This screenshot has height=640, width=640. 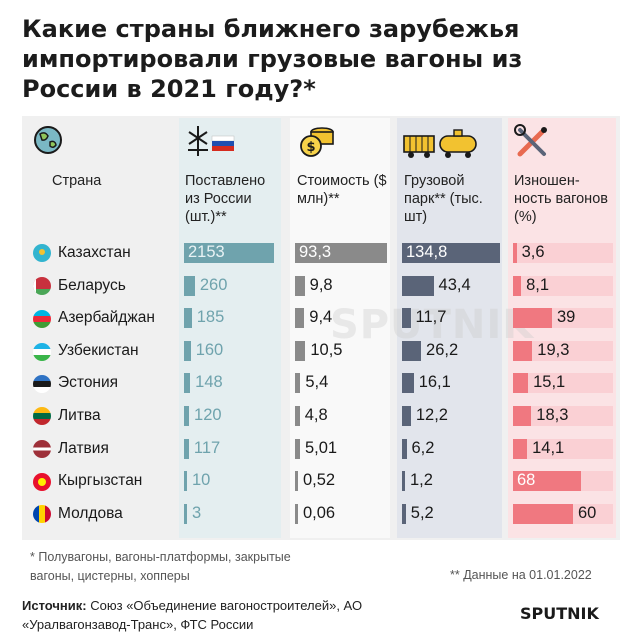 I want to click on fleet-value: 5,2, so click(x=422, y=512).